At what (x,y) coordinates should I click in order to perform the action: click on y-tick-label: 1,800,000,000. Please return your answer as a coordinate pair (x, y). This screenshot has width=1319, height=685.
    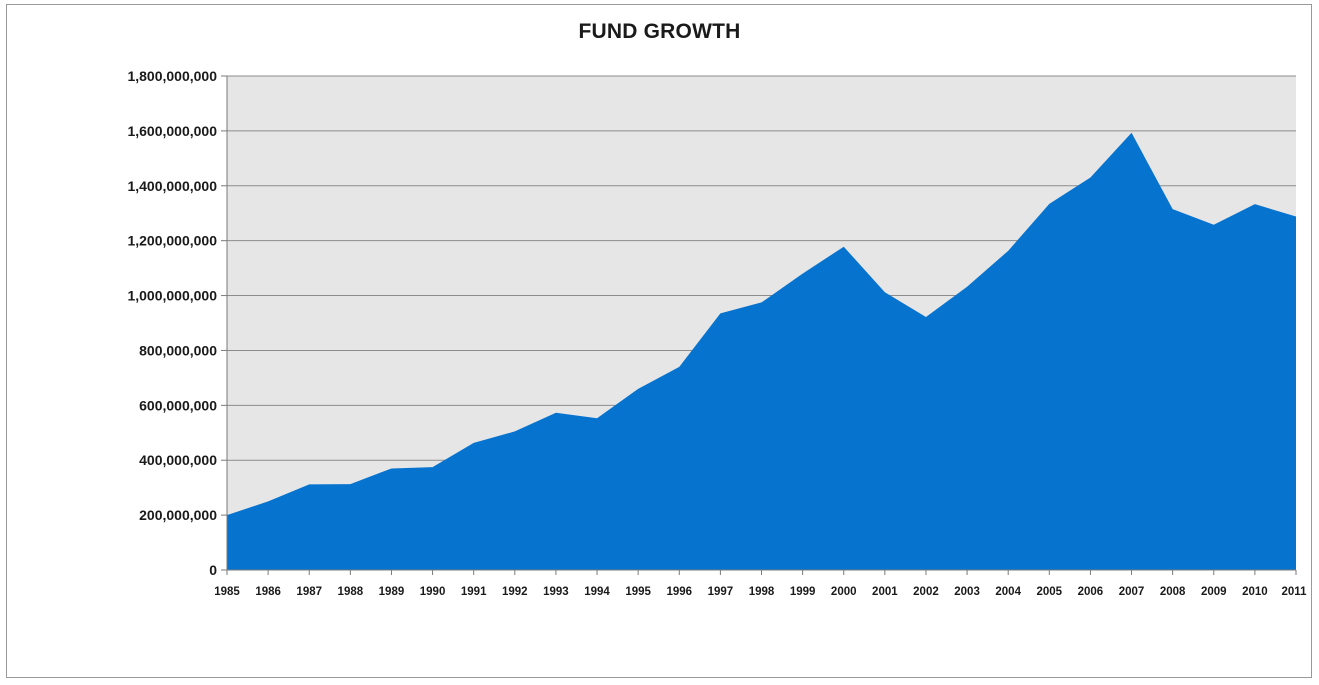
    Looking at the image, I should click on (172, 76).